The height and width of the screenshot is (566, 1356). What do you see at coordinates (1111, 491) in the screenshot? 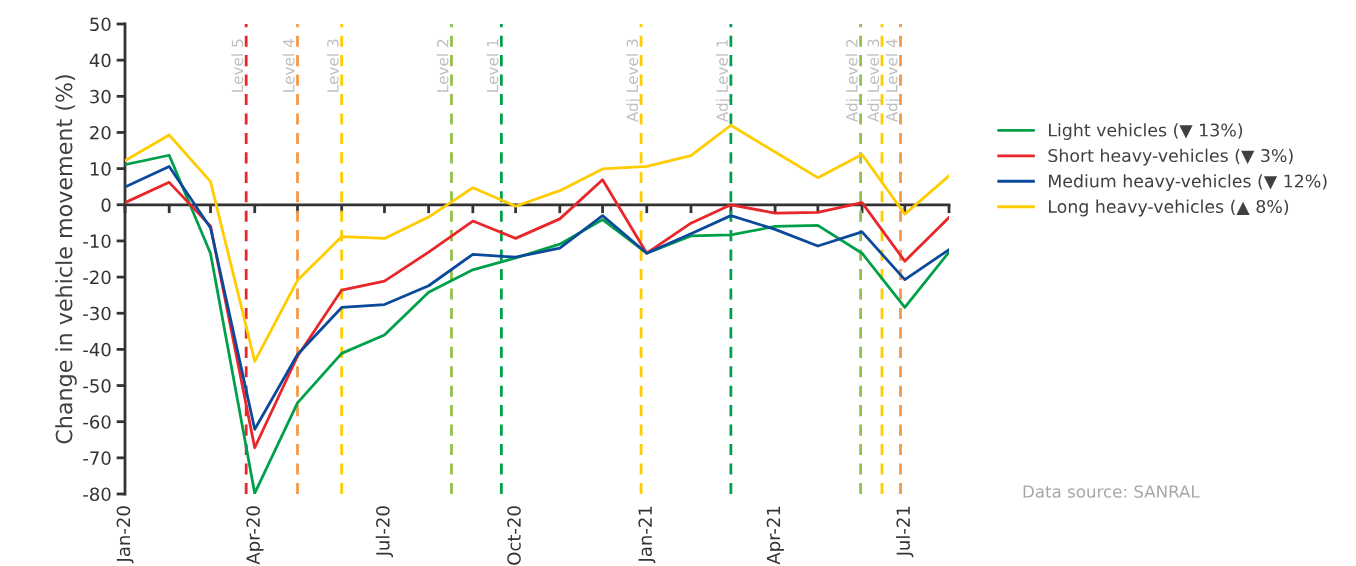
I see `source-note: Data source: SANRAL` at bounding box center [1111, 491].